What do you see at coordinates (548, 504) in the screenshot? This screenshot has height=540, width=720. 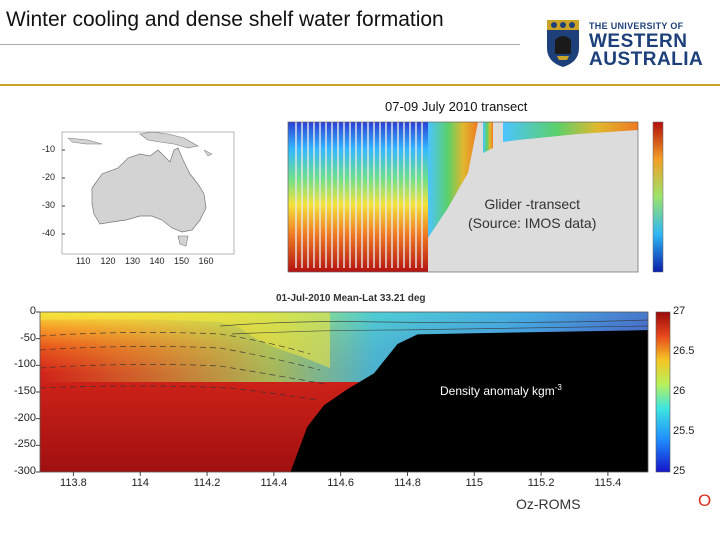 I see `model-label: Oz-ROMS` at bounding box center [548, 504].